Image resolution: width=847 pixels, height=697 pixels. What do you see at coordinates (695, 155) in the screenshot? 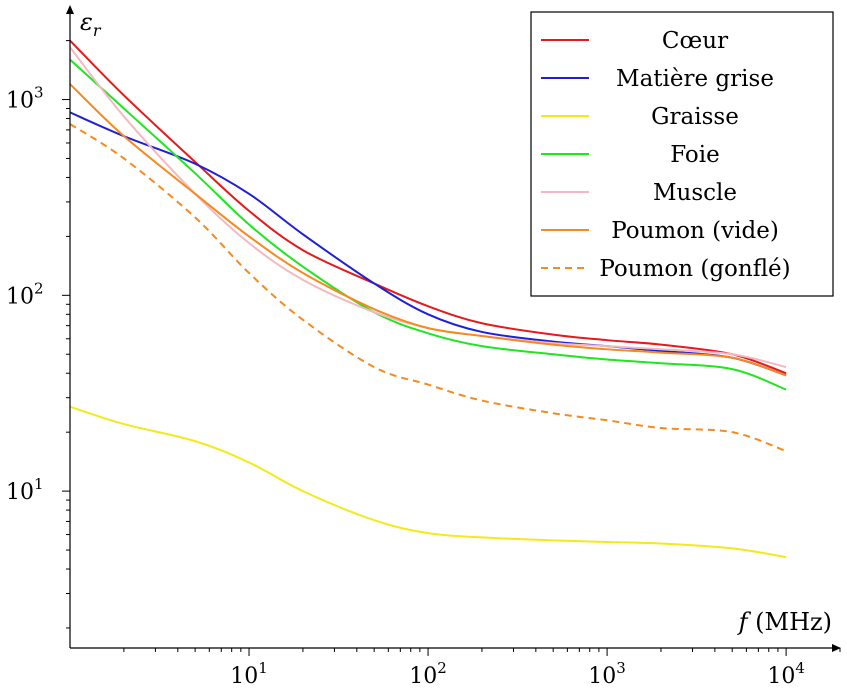
I see `legend-label: Foie` at bounding box center [695, 155].